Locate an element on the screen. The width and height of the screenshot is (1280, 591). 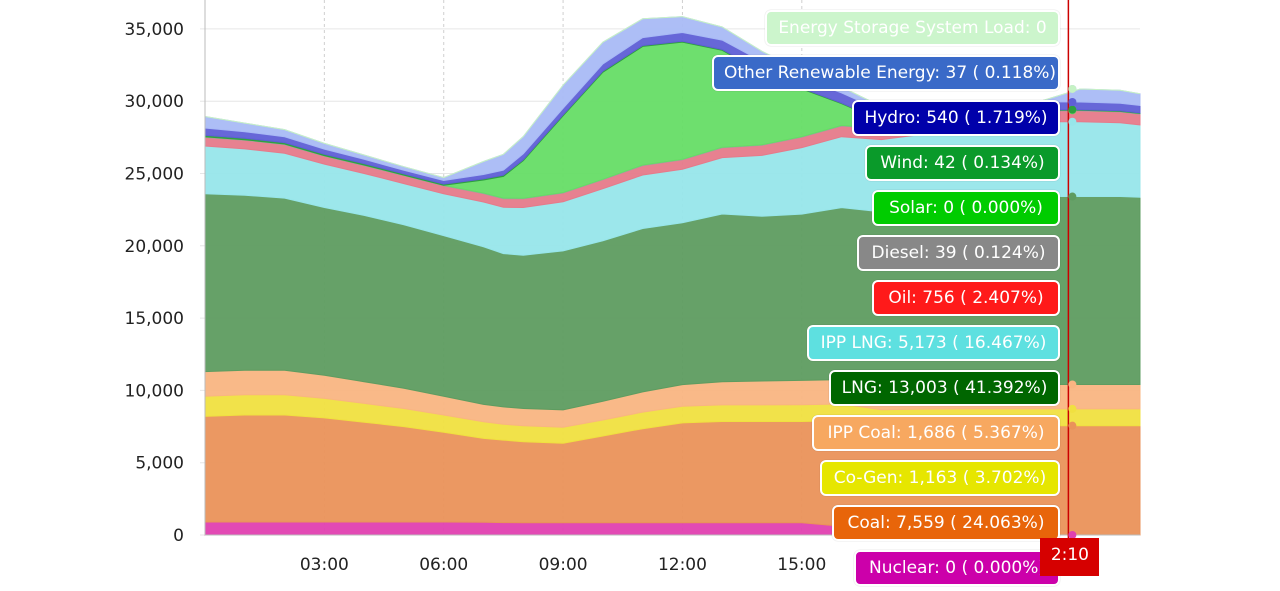
y-tick-label: 0 is located at coordinates (178, 536).